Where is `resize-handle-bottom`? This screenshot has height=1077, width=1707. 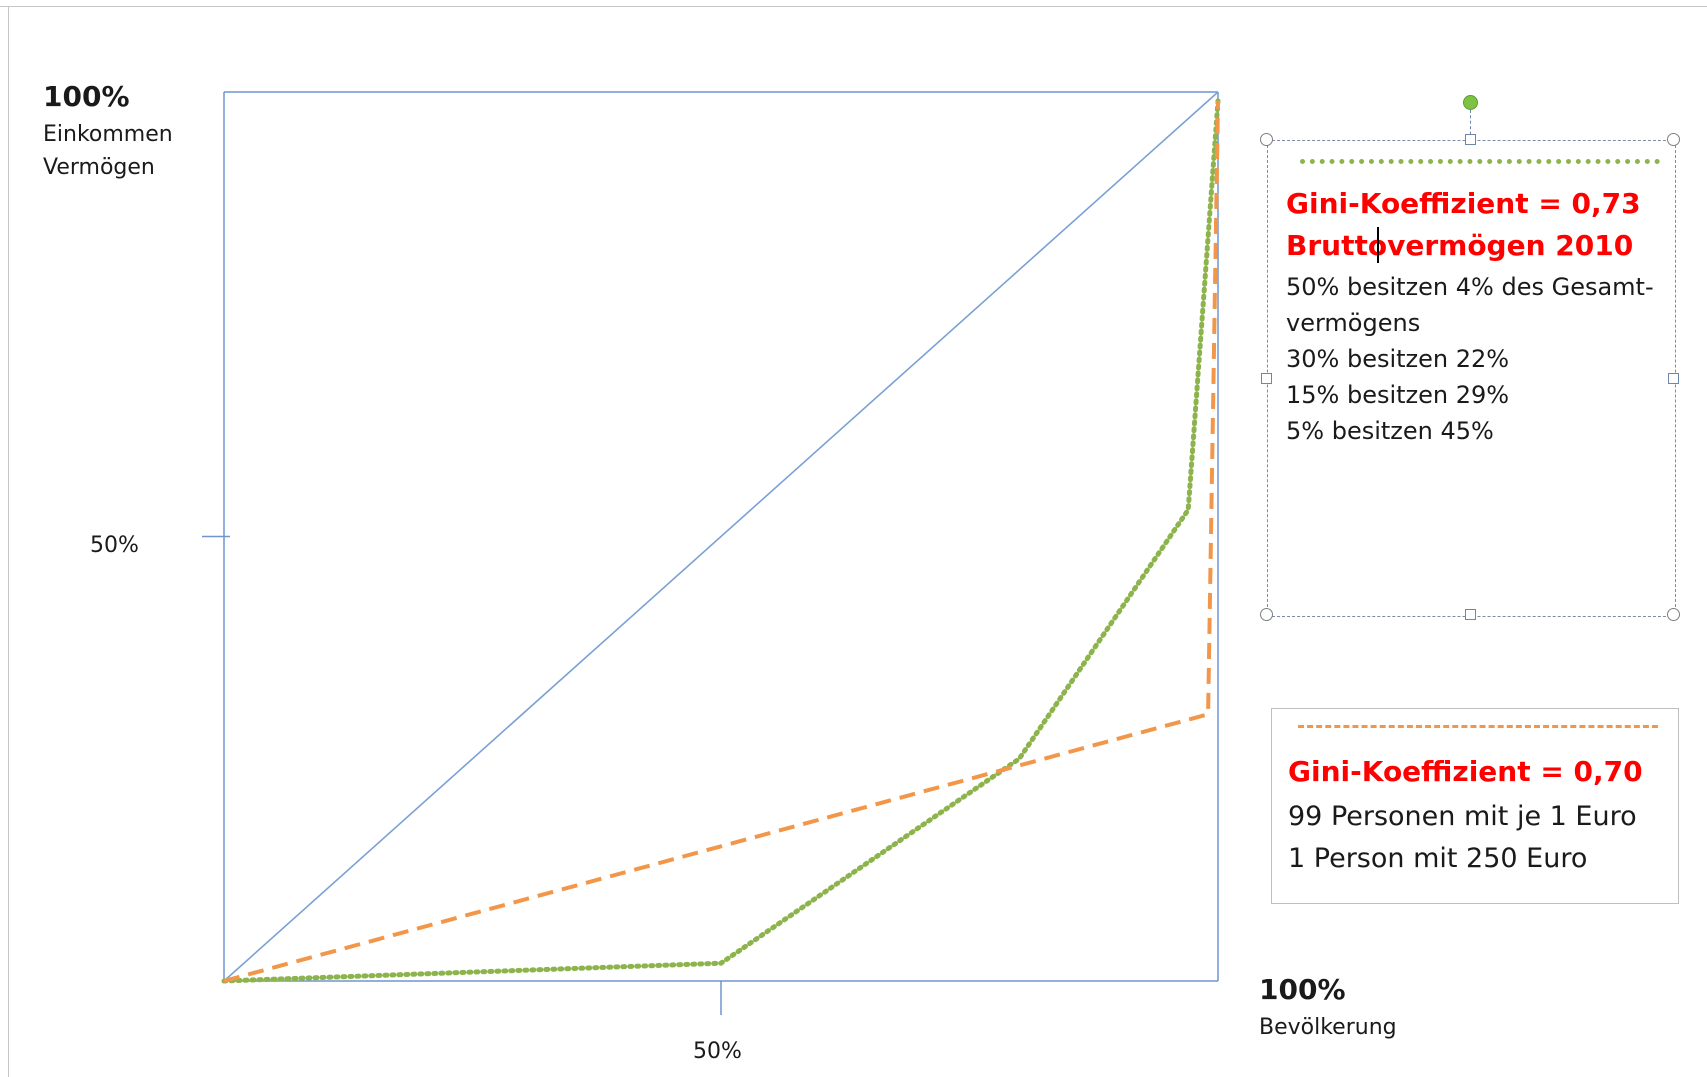 resize-handle-bottom is located at coordinates (1470, 614).